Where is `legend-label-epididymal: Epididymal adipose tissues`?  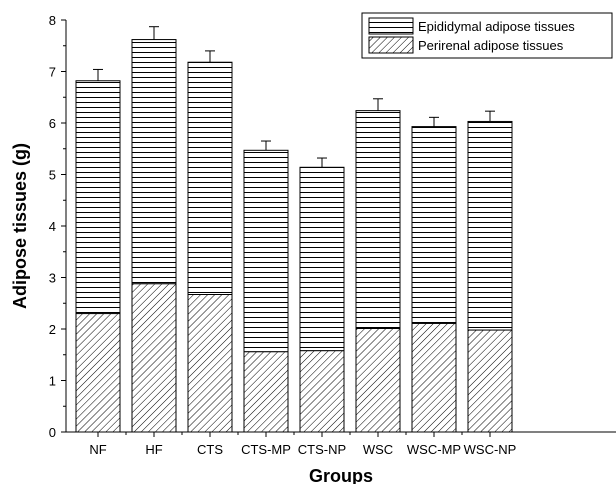
legend-label-epididymal: Epididymal adipose tissues is located at coordinates (496, 26).